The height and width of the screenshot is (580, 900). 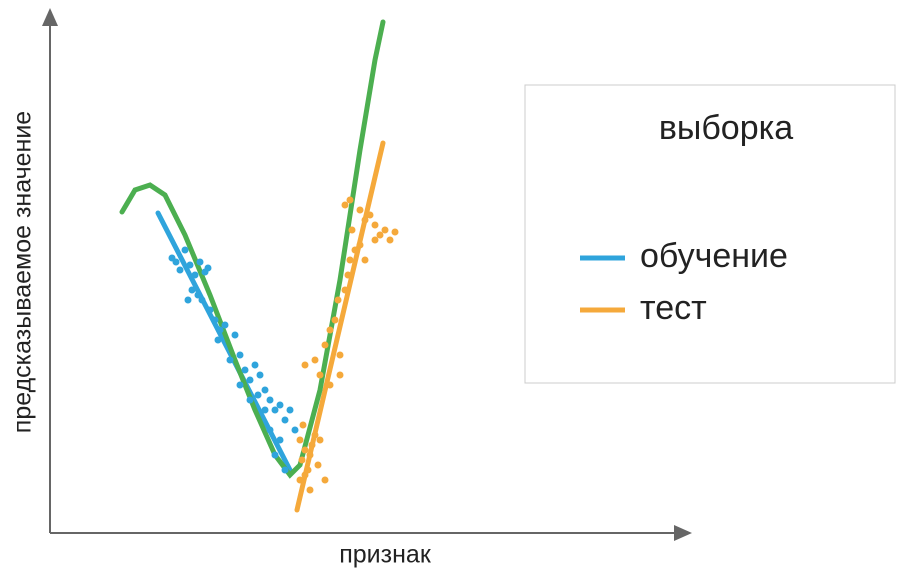 I want to click on x-axis-label: признак, so click(x=385, y=555).